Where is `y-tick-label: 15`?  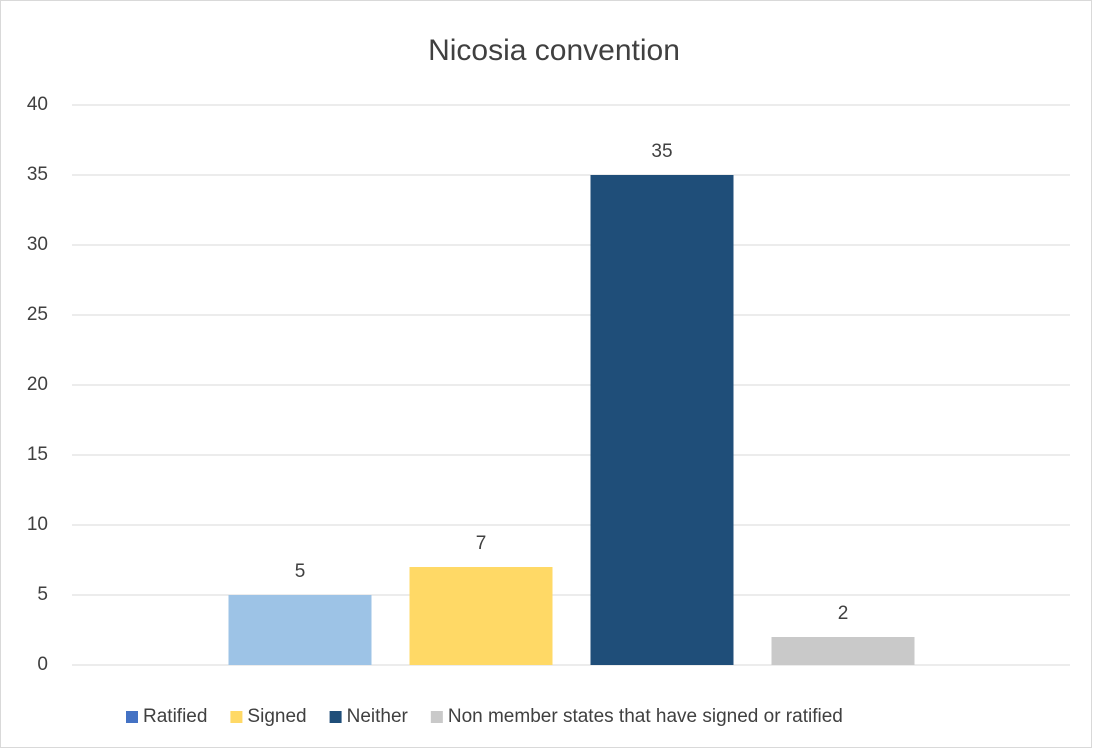
y-tick-label: 15 is located at coordinates (37, 454).